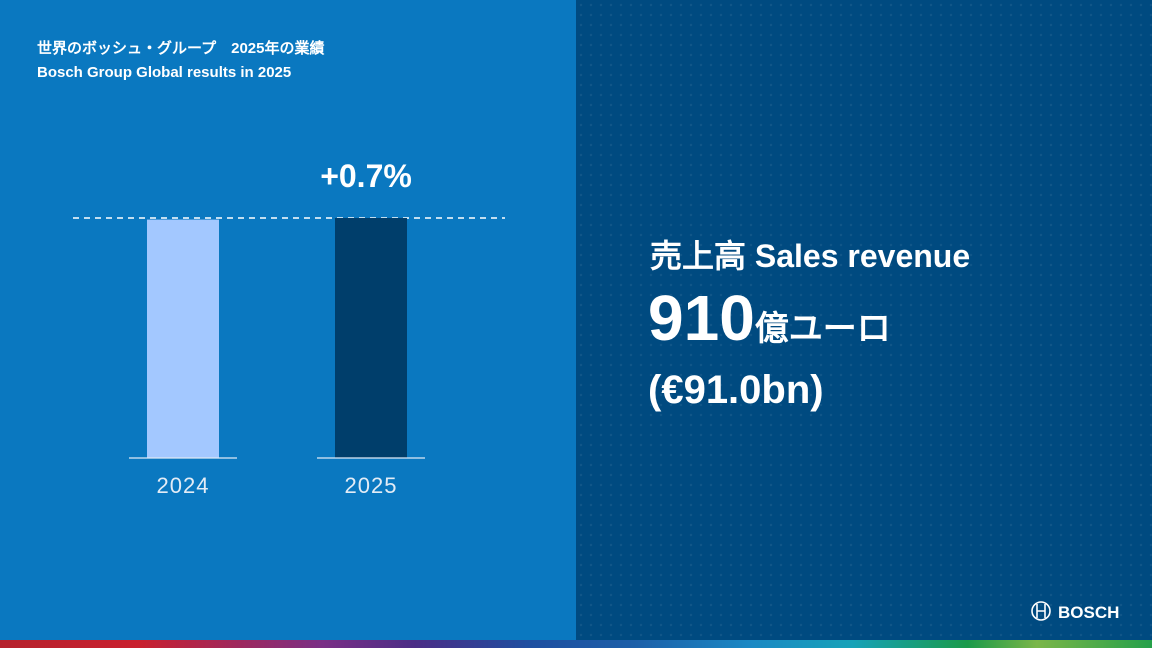  Describe the element at coordinates (1088, 612) in the screenshot. I see `brand-name: BOSCH` at that location.